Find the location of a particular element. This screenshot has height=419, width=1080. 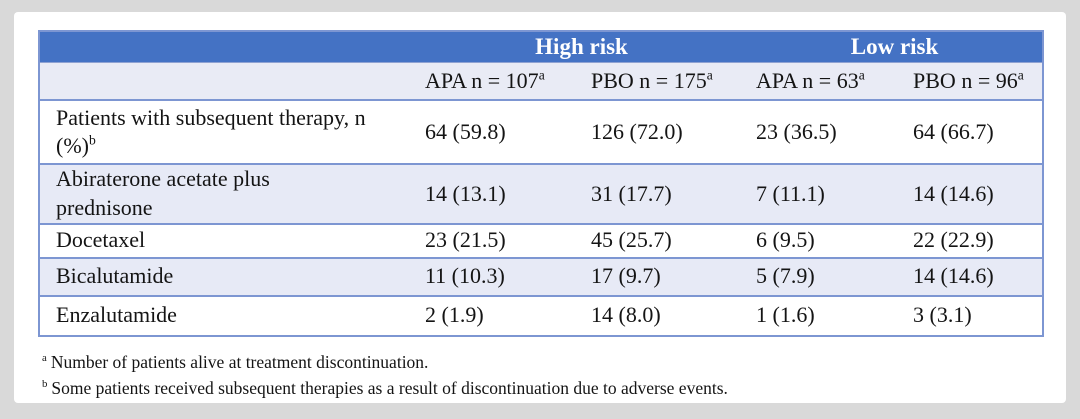

cell-value: 23 (36.5) is located at coordinates (826, 133).